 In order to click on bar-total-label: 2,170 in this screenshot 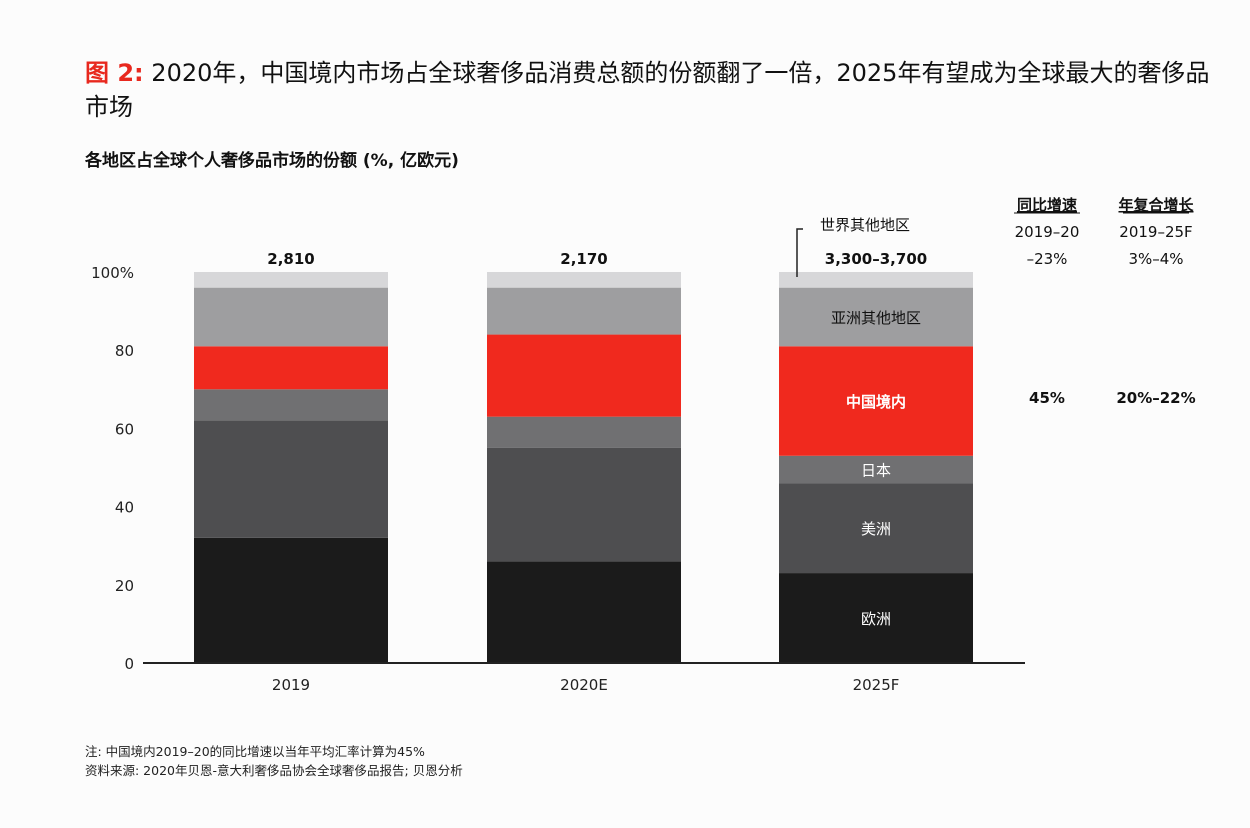, I will do `click(583, 259)`.